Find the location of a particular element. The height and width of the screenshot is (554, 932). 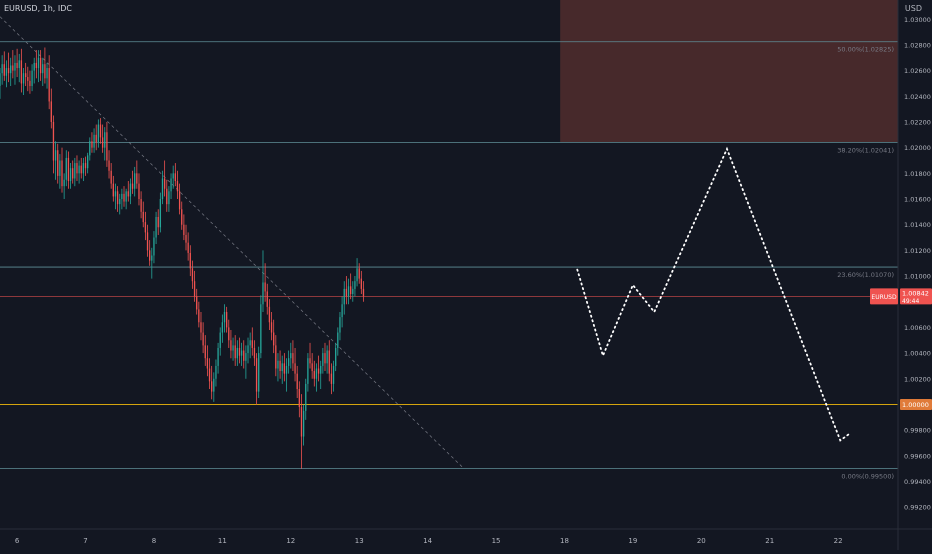

time-axis-tick: 12 is located at coordinates (290, 541).